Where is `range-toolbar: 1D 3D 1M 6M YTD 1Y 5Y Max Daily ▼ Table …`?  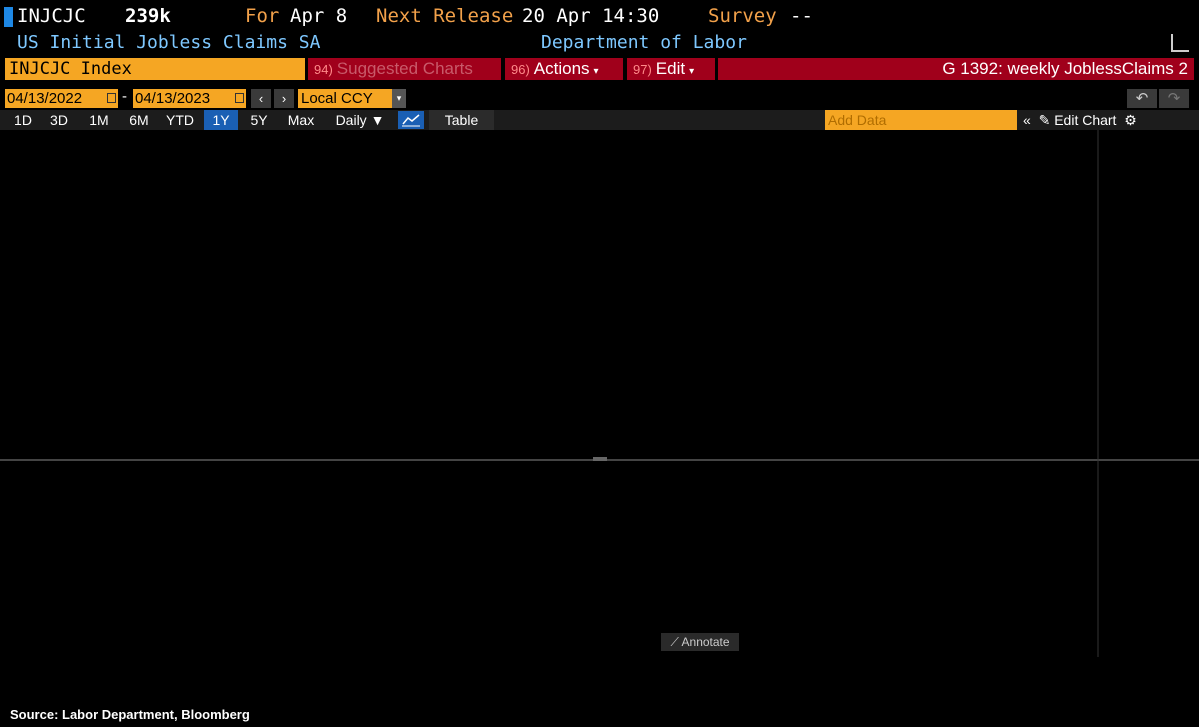
range-toolbar: 1D 3D 1M 6M YTD 1Y 5Y Max Daily ▼ Table … is located at coordinates (599, 120).